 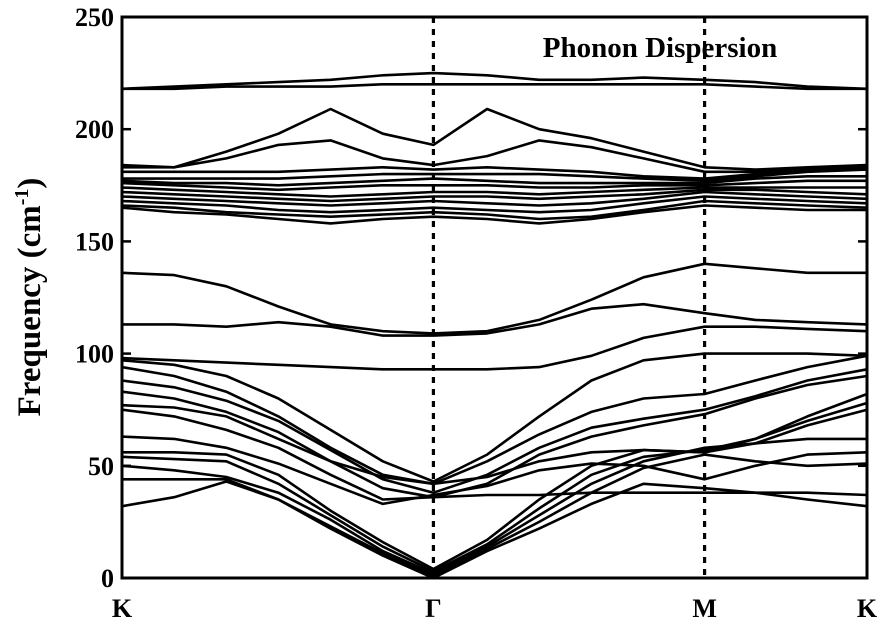 What do you see at coordinates (30, 183) in the screenshot?
I see `y-axis-label-close: )` at bounding box center [30, 183].